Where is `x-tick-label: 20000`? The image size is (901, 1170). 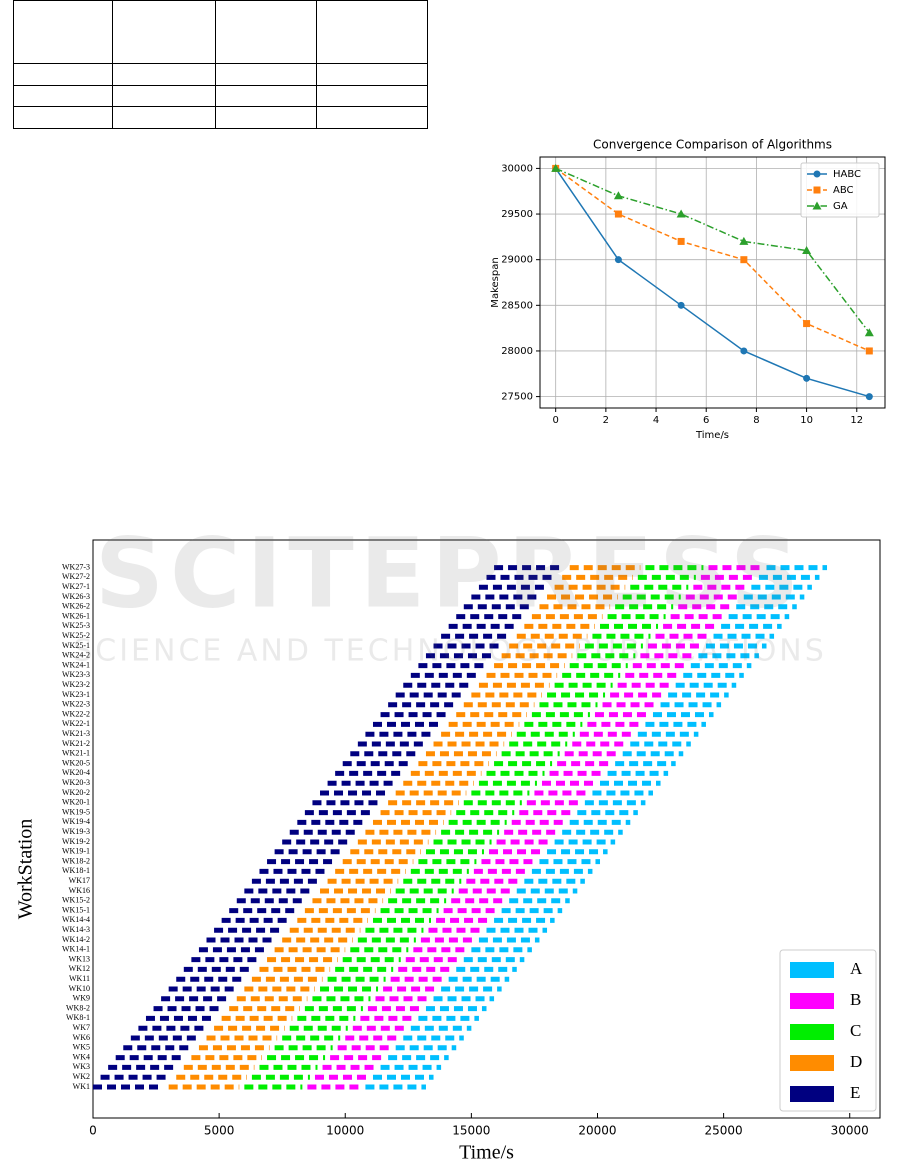
x-tick-label: 20000 is located at coordinates (597, 1131).